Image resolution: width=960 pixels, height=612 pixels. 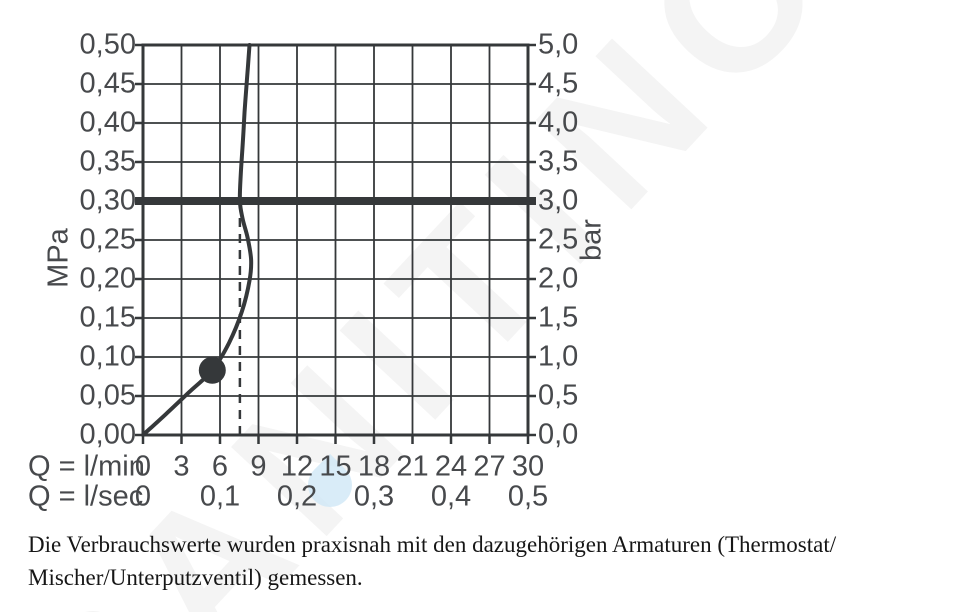 I want to click on flow-curve, so click(x=197, y=240).